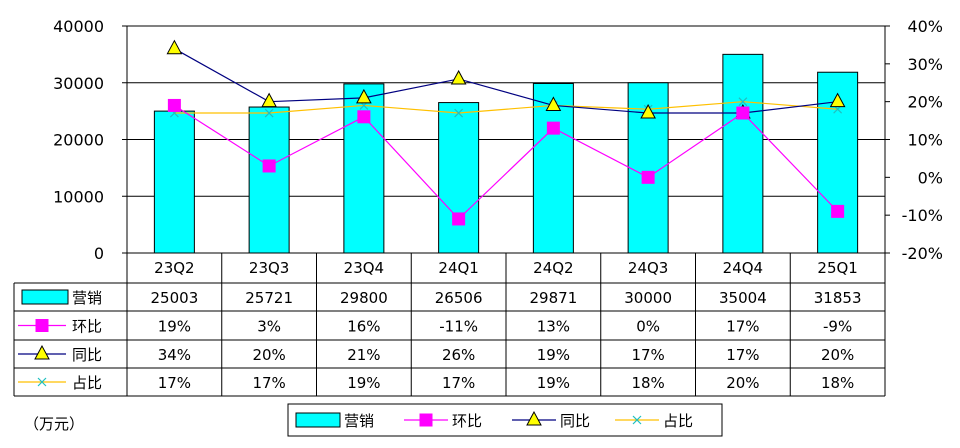  I want to click on table-cell-value: 21%, so click(363, 355).